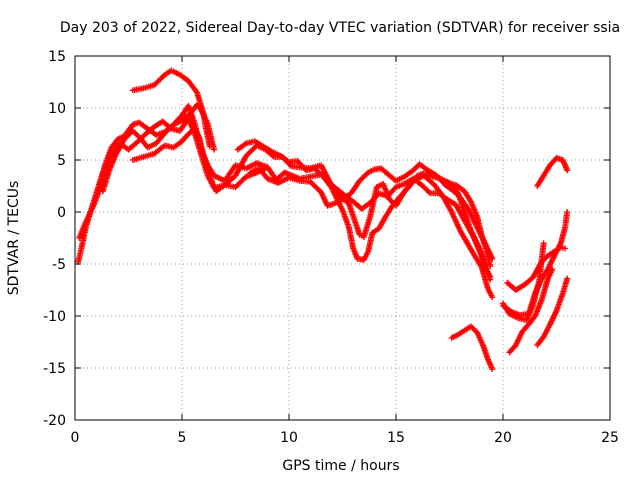 The height and width of the screenshot is (484, 640). What do you see at coordinates (54, 421) in the screenshot?
I see `y-tick-label: -20` at bounding box center [54, 421].